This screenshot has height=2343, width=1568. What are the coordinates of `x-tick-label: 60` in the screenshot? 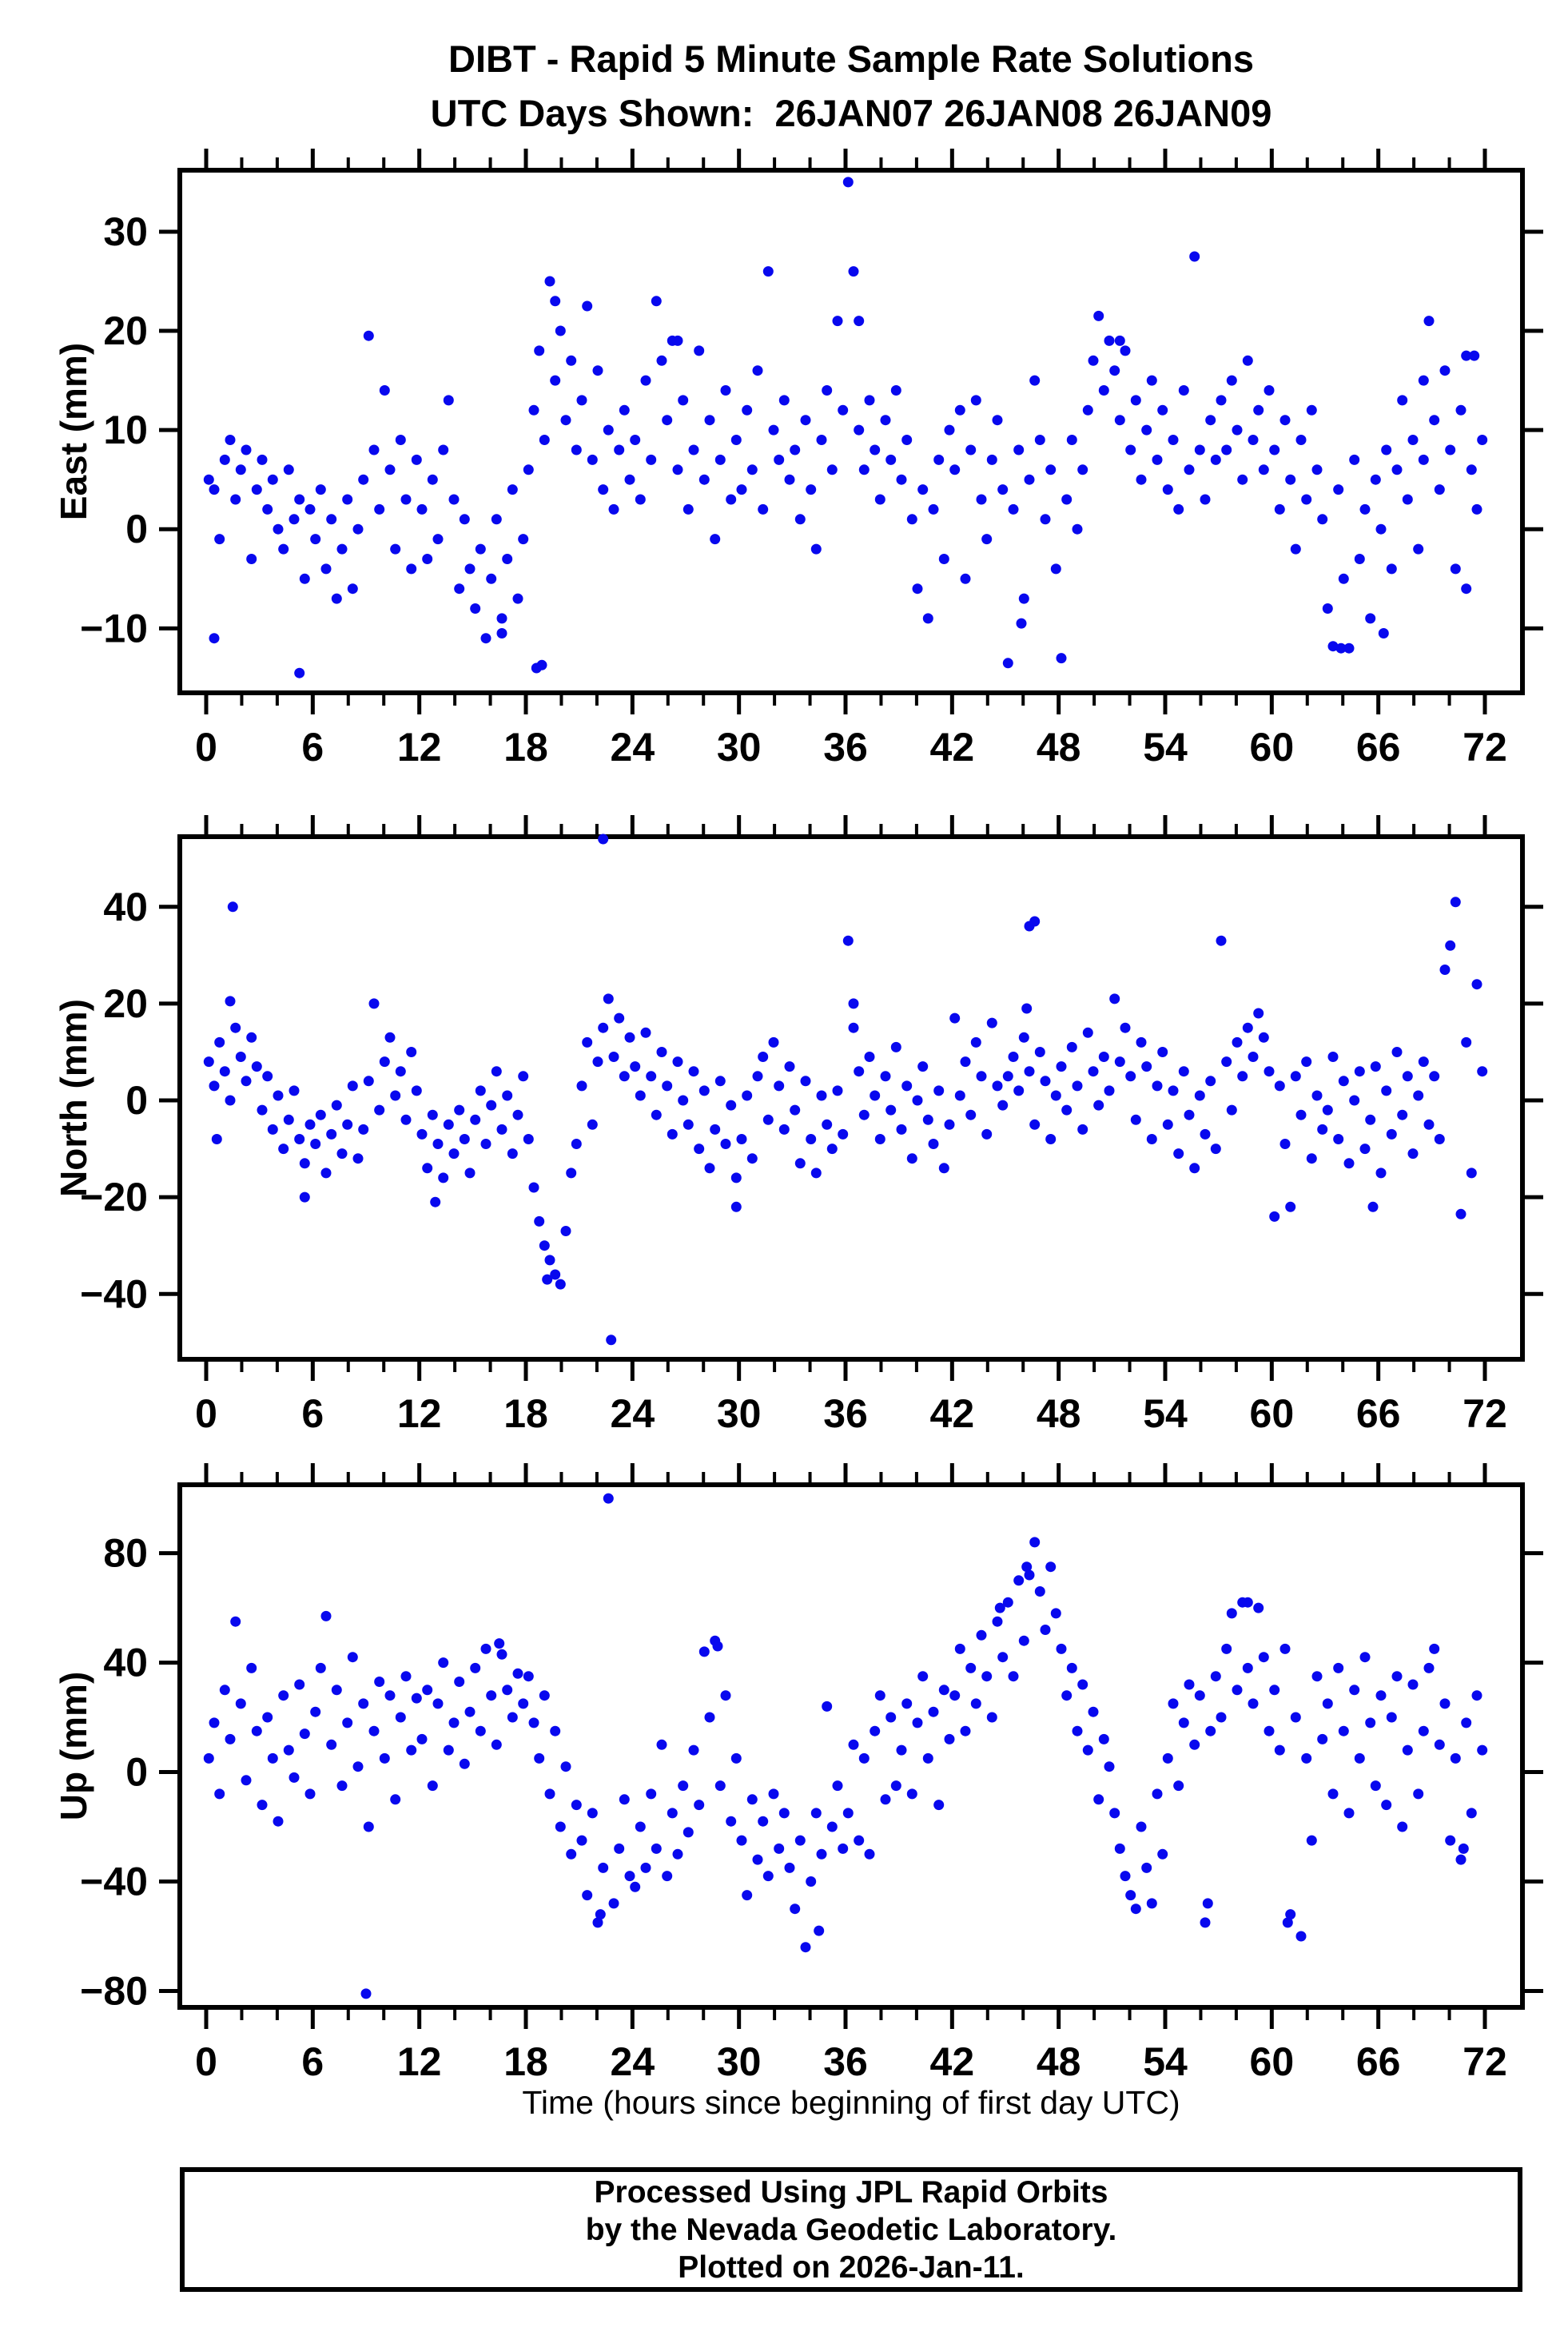 It's located at (1272, 2062).